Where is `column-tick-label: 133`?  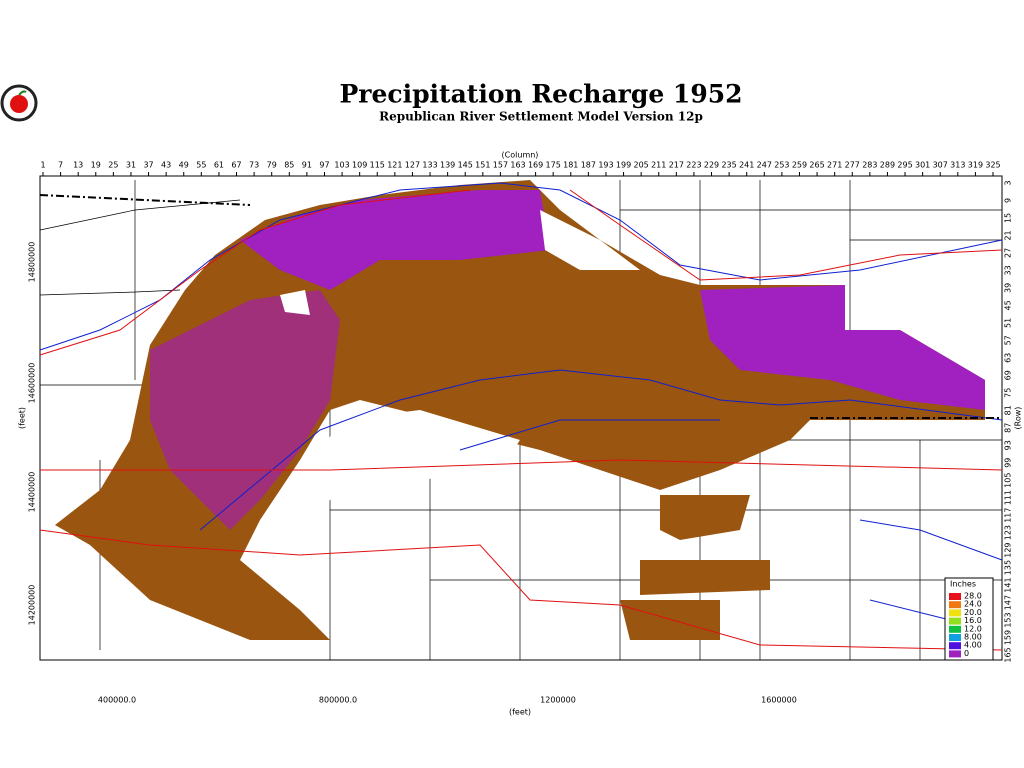
column-tick-label: 133 is located at coordinates (429, 165).